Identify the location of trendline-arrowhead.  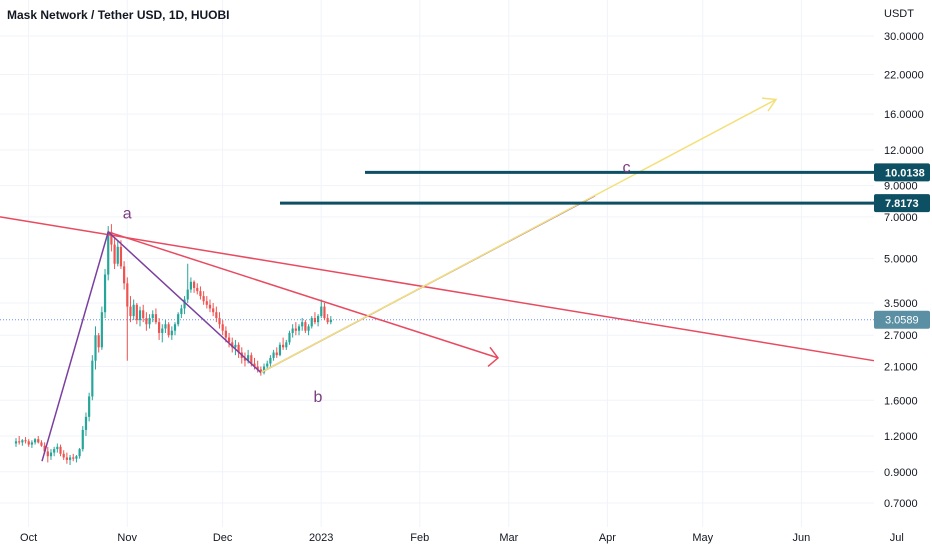
(493, 357).